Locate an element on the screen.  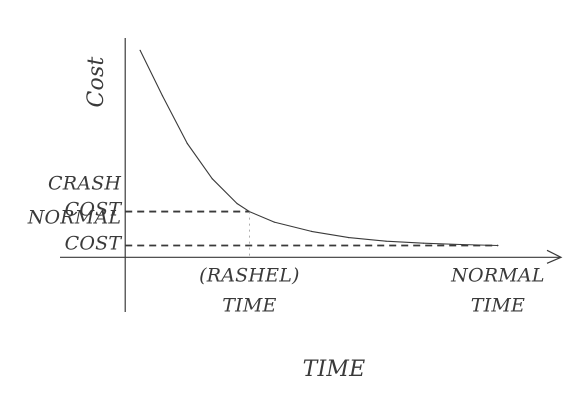
x-axis-title: TIME is located at coordinates (334, 369).